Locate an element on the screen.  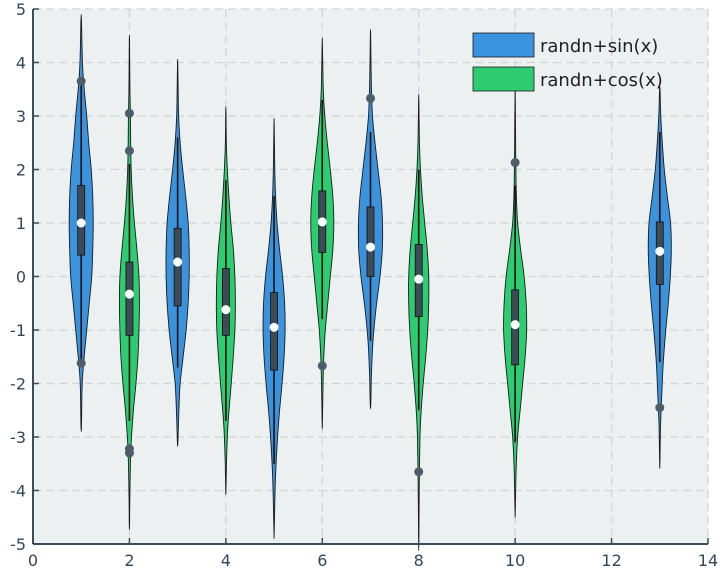
y-tick-label: -5 is located at coordinates (18, 544).